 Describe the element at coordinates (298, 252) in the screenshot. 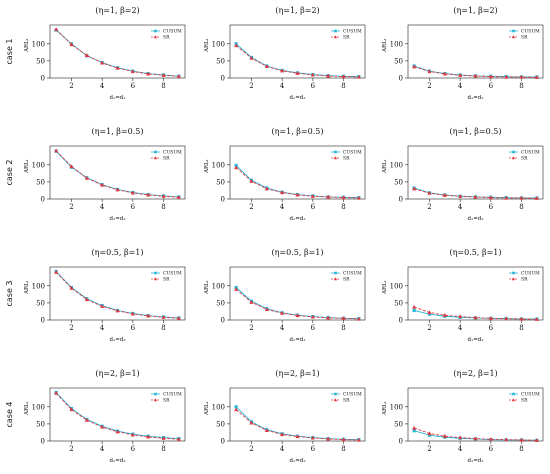

I see `subplot-title: (η=0.5, β=1)` at that location.